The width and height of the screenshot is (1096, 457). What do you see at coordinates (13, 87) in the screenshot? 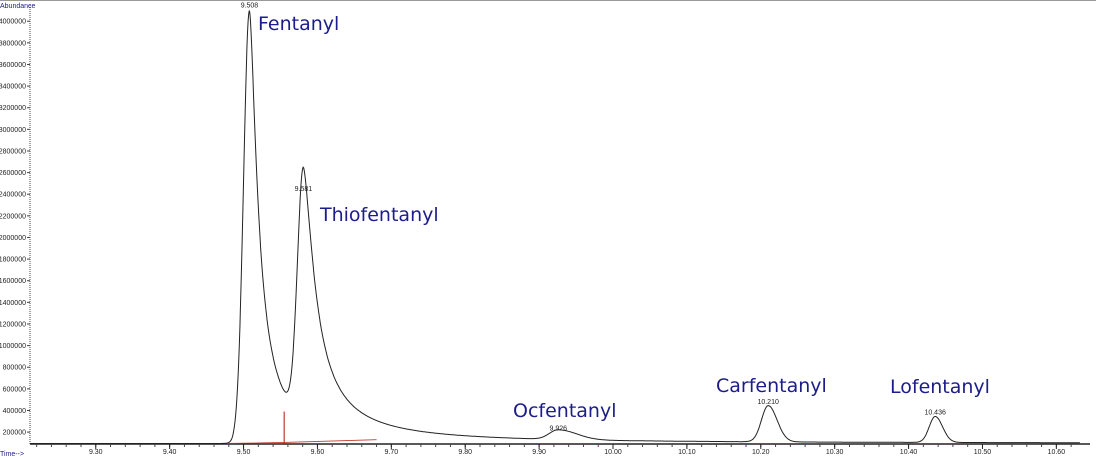
I see `y-tick-label: 3400000` at bounding box center [13, 87].